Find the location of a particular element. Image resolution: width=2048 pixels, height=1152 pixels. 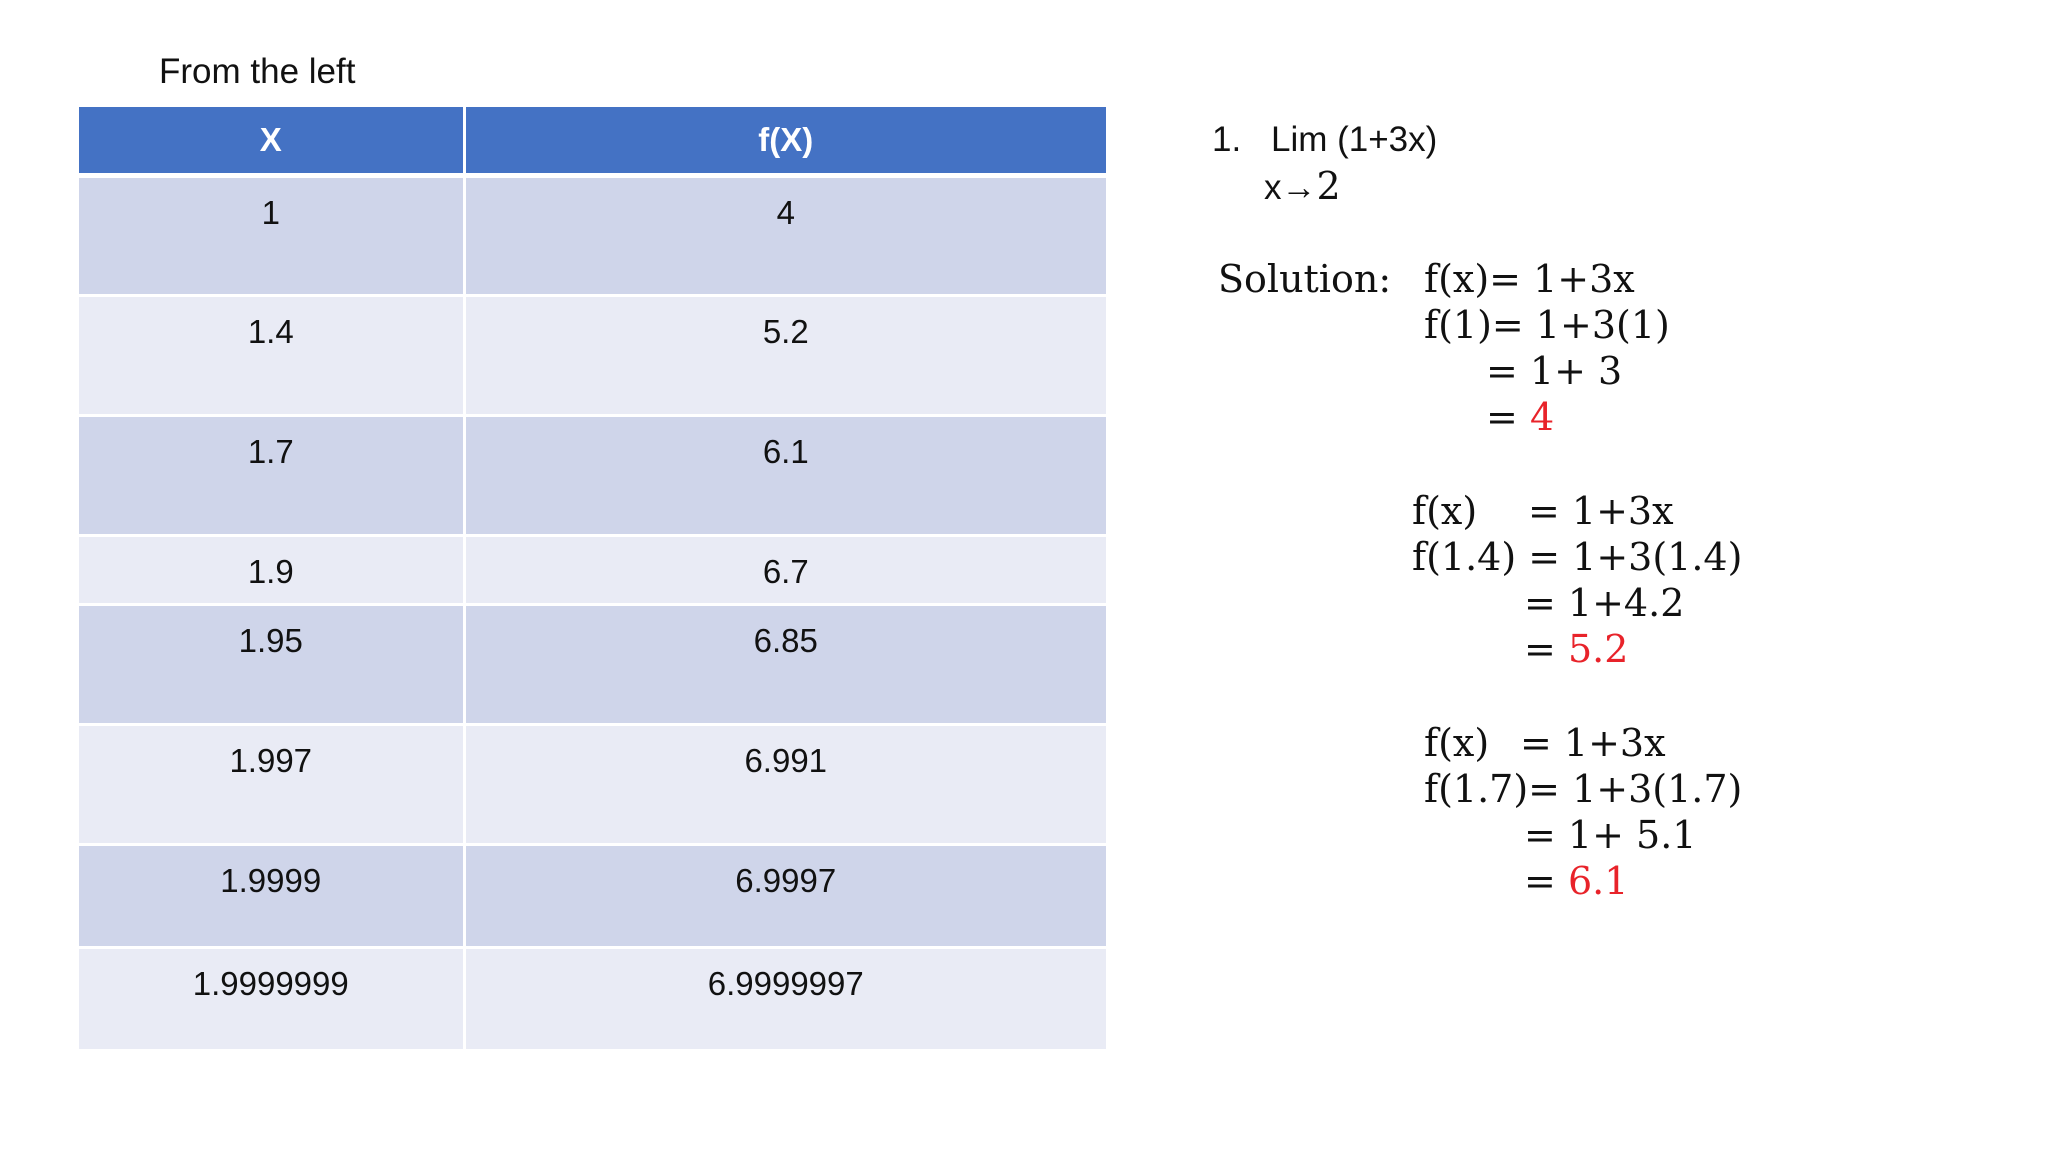

block1-line1: f(x)= 1+3x is located at coordinates (1529, 279).